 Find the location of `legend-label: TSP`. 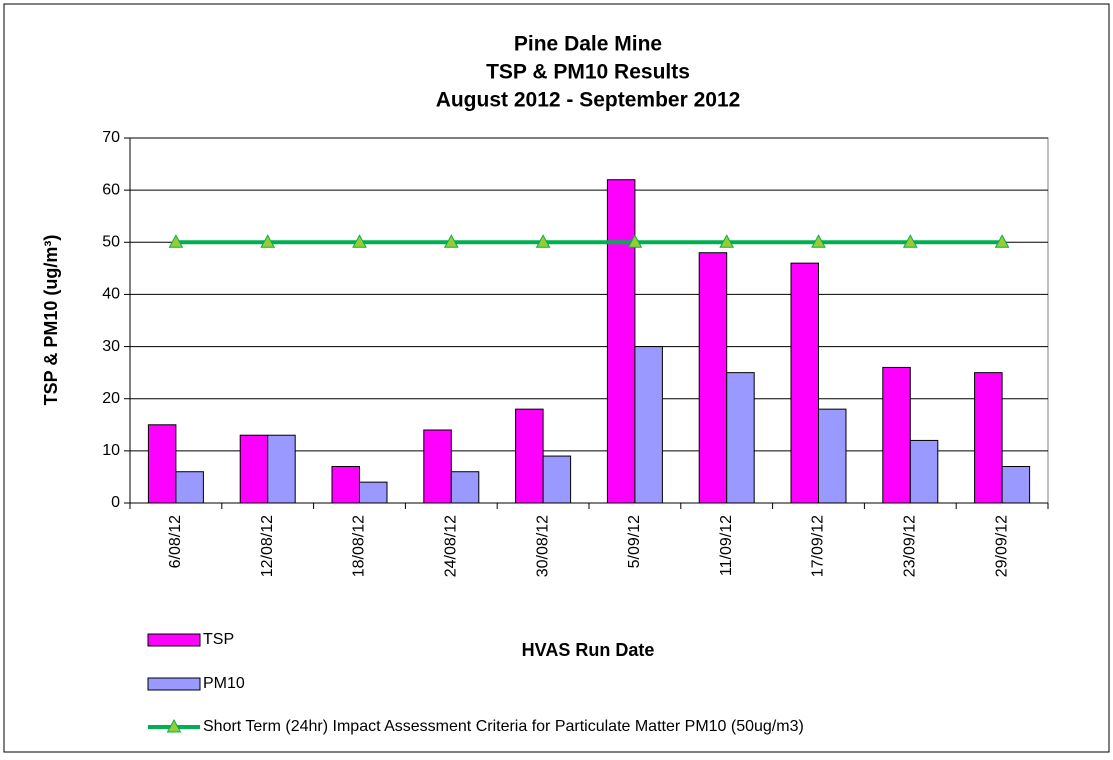

legend-label: TSP is located at coordinates (218, 639).